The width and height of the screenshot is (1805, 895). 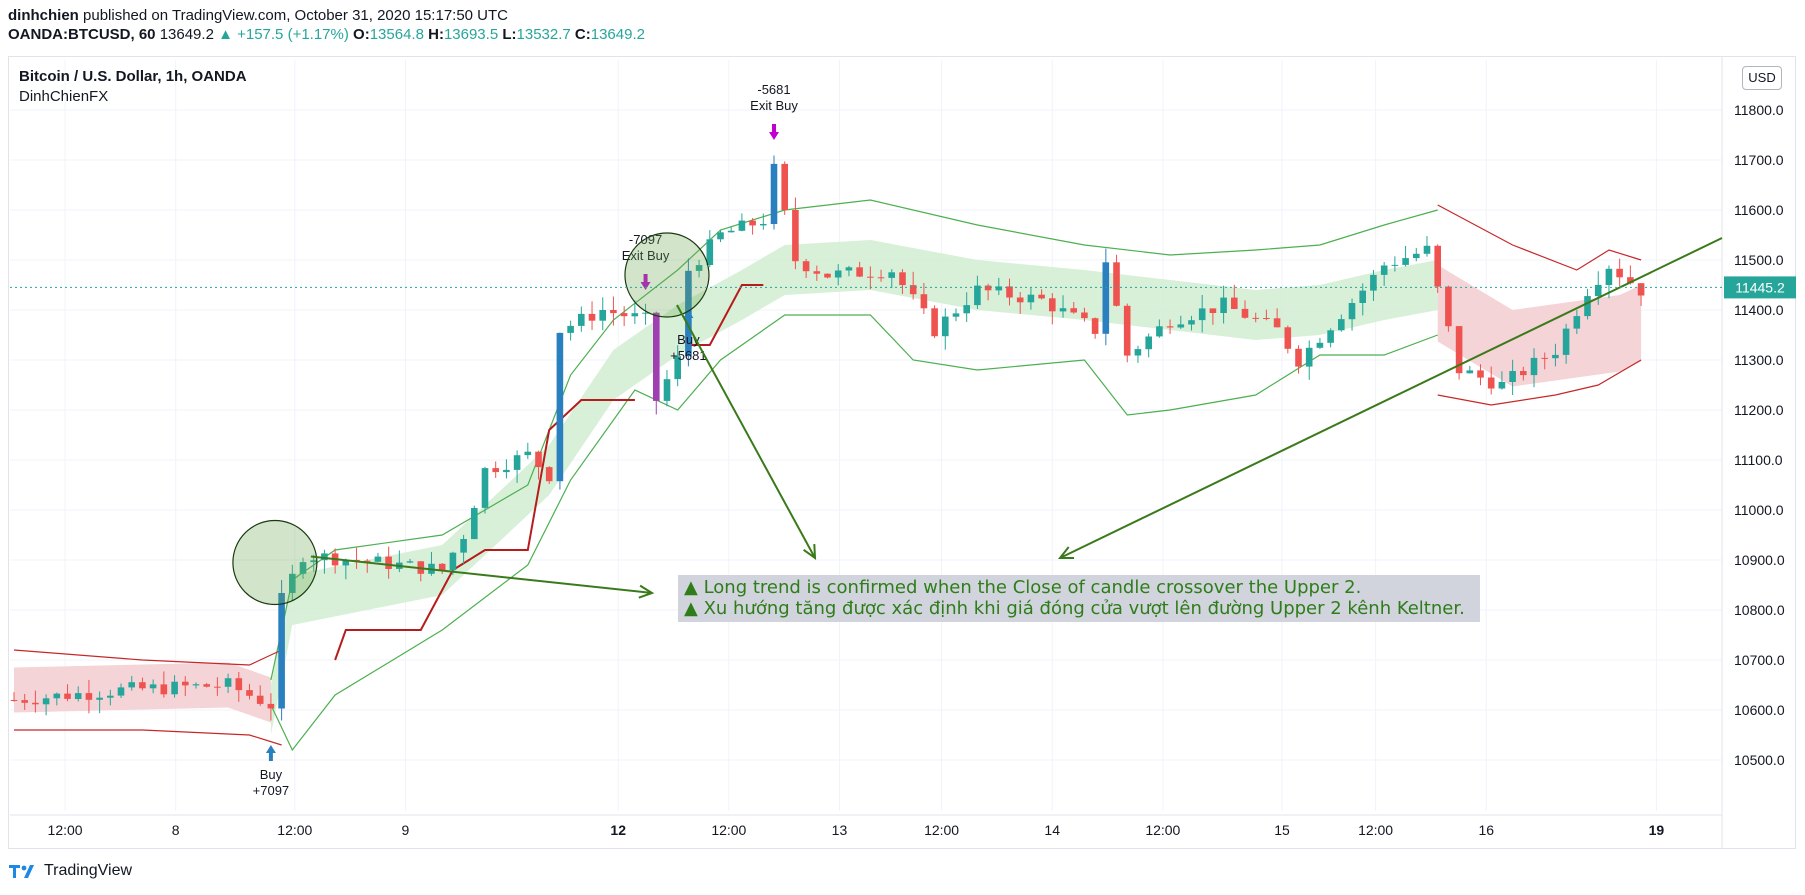 What do you see at coordinates (43, 15) in the screenshot?
I see `author-name: dinhchien` at bounding box center [43, 15].